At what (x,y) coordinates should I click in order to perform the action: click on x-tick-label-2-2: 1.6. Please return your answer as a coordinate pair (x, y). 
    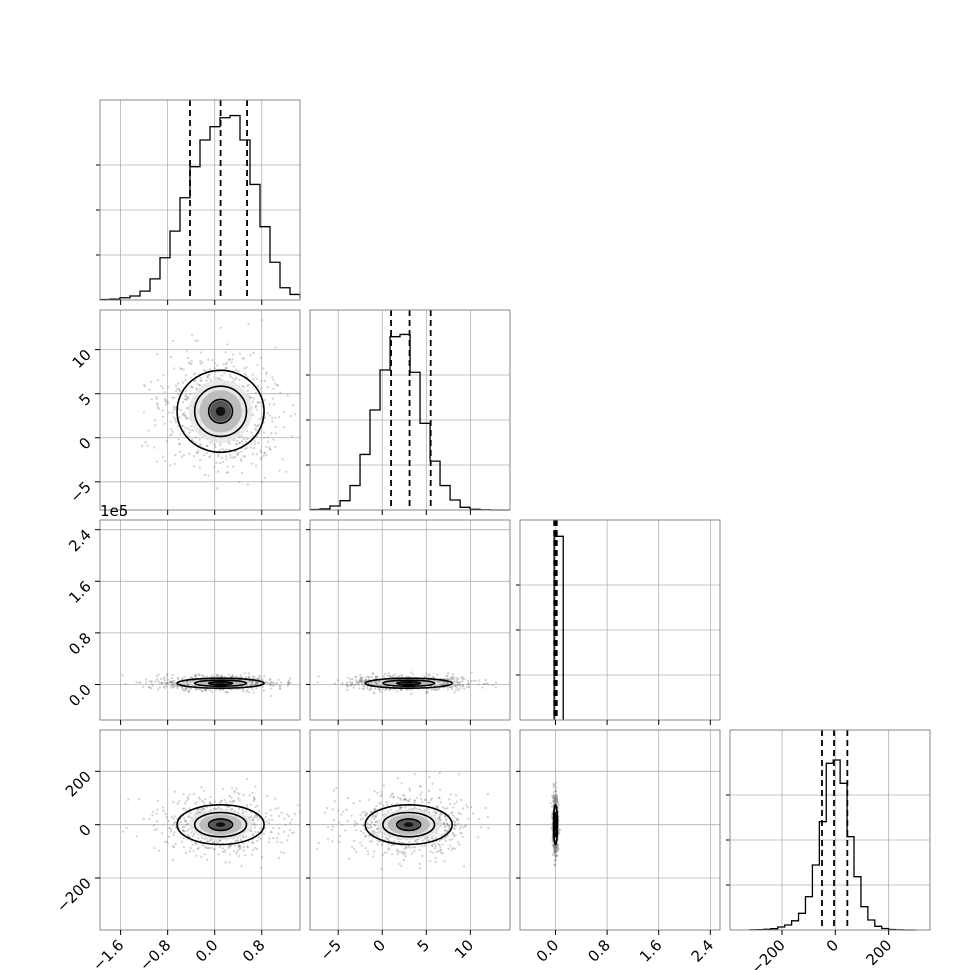
    Looking at the image, I should click on (651, 951).